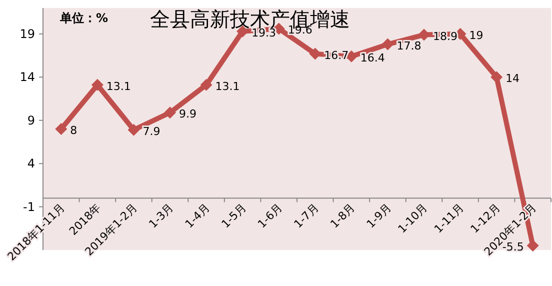  I want to click on x-tick-label: 1-6月, so click(270, 216).